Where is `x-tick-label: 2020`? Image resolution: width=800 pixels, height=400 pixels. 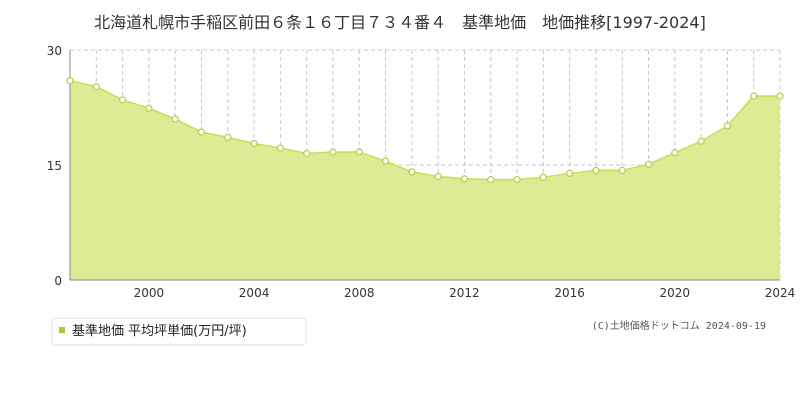 x-tick-label: 2020 is located at coordinates (675, 293).